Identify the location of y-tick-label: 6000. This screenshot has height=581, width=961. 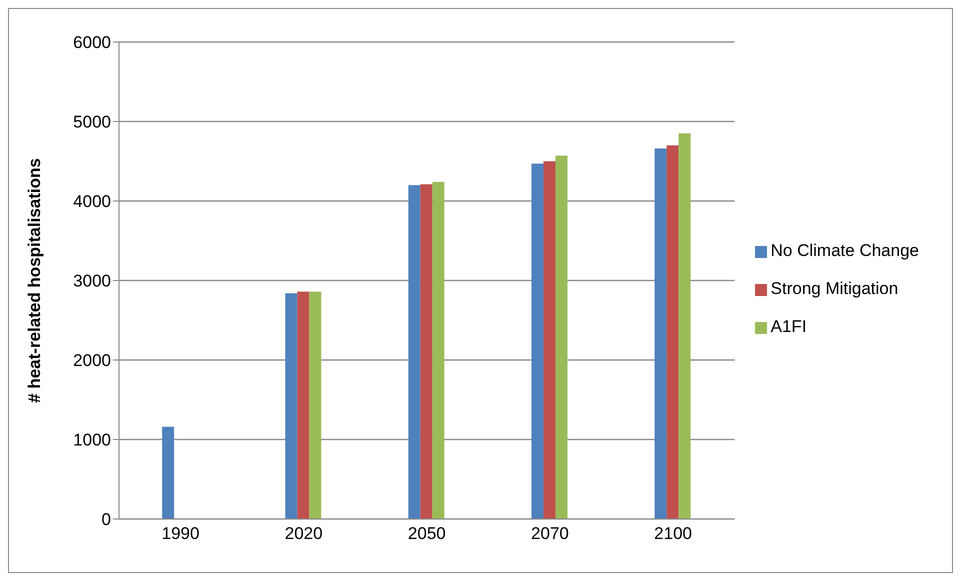
(92, 42).